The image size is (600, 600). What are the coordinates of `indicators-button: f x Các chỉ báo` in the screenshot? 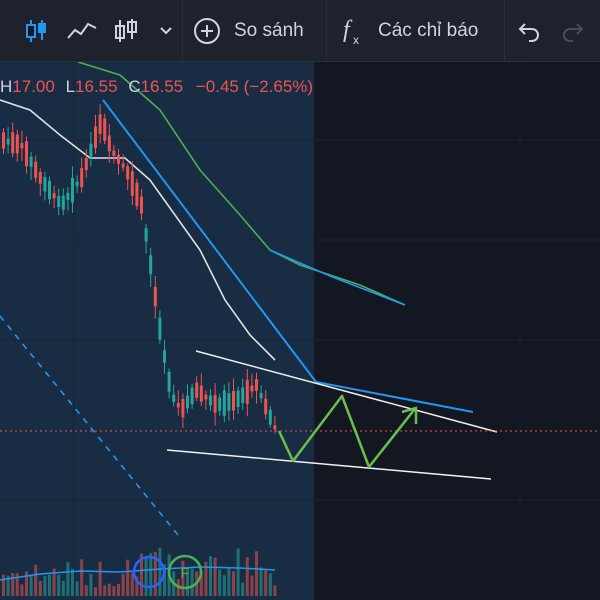 It's located at (409, 31).